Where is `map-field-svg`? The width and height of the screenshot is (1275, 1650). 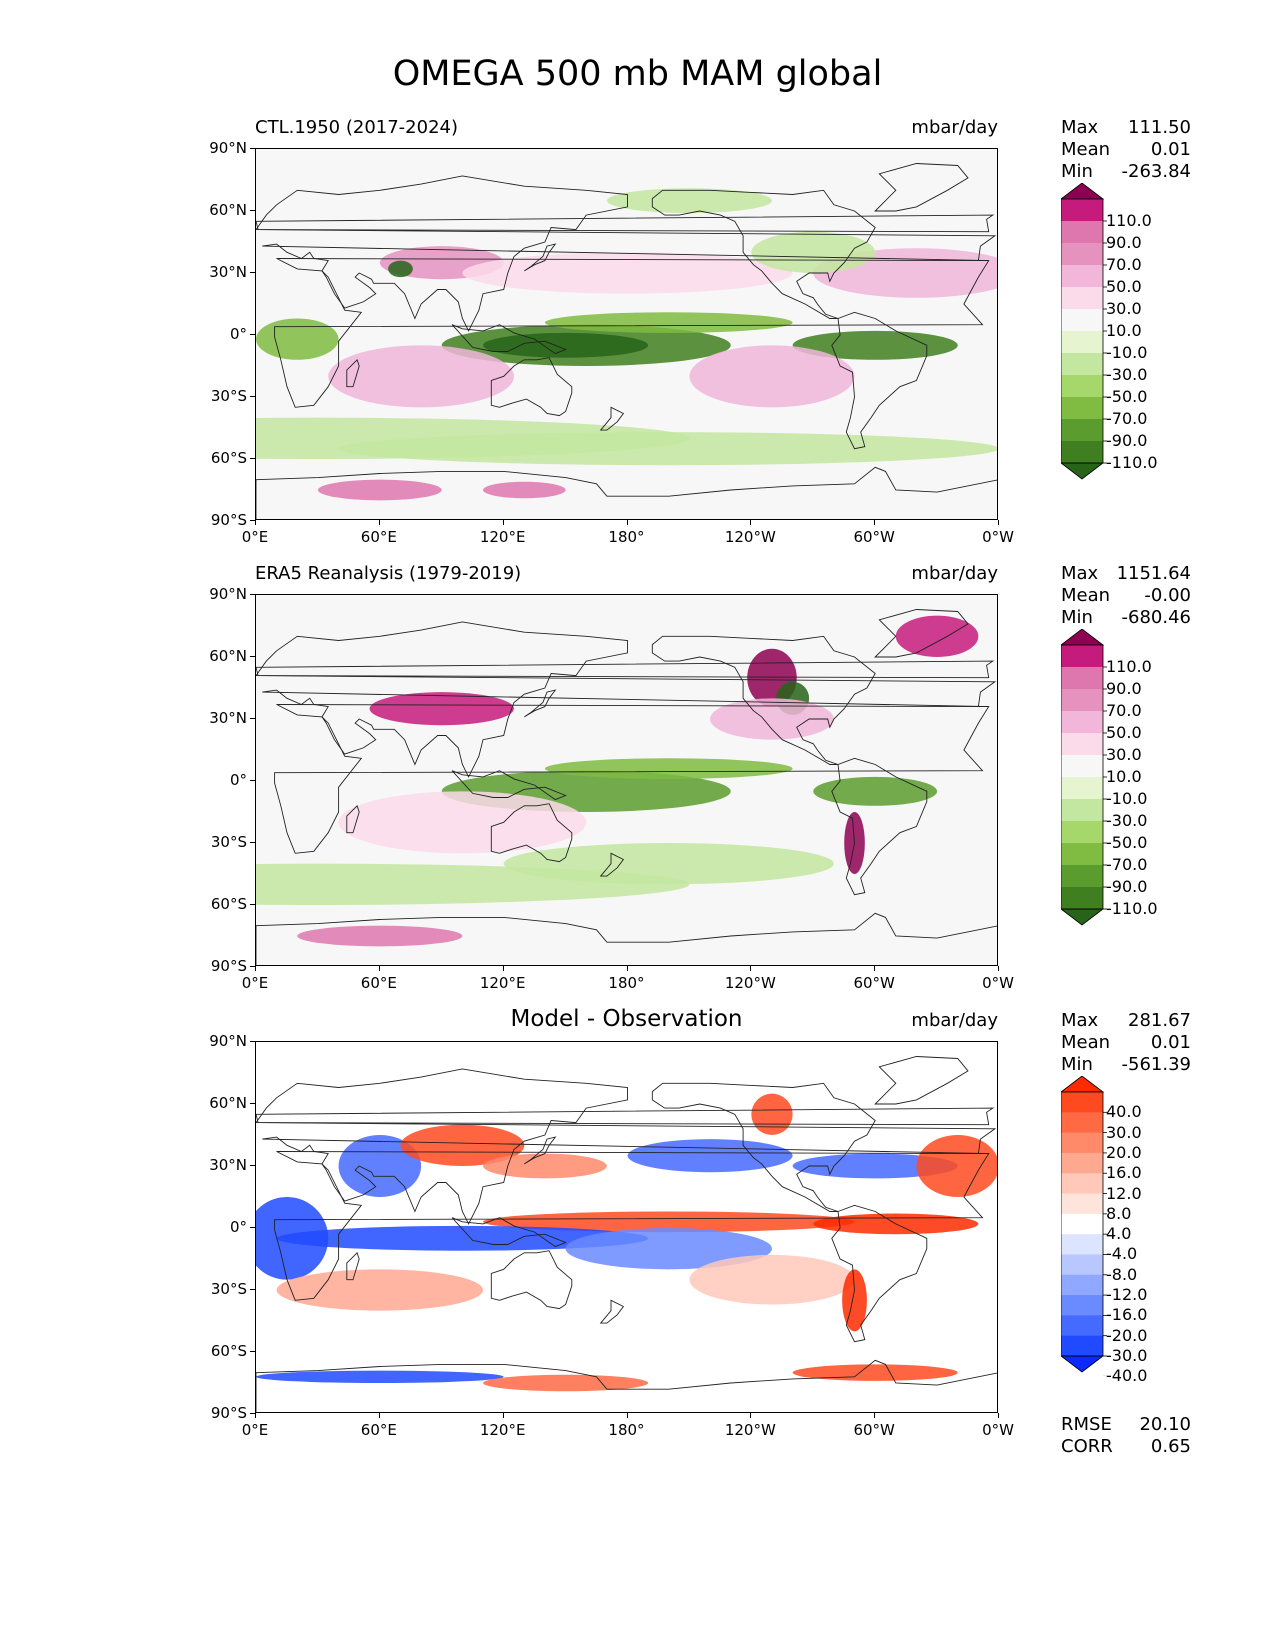 map-field-svg is located at coordinates (626, 1234).